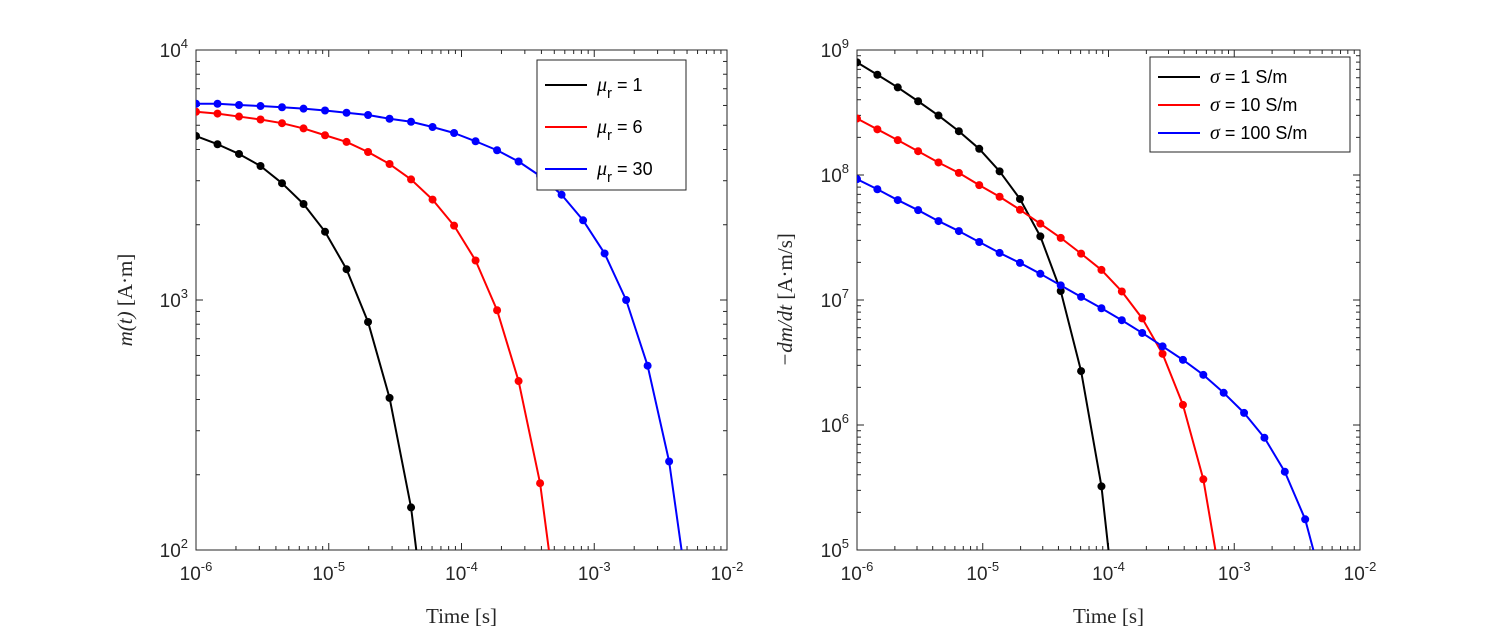 This screenshot has width=1504, height=635. Describe the element at coordinates (605, 566) in the screenshot. I see `tick-exponent: -3` at that location.